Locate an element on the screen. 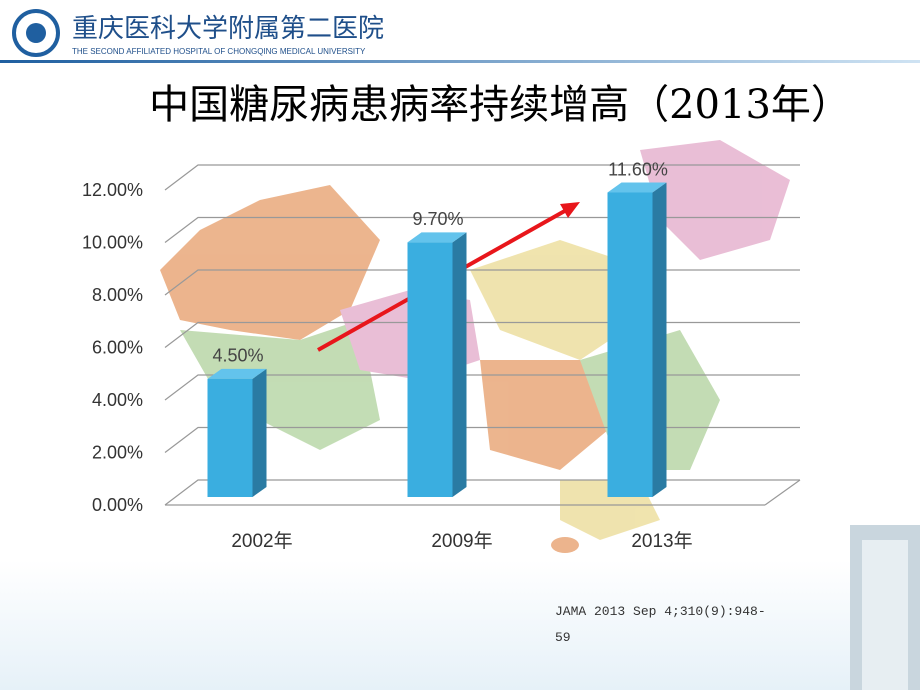 Image resolution: width=920 pixels, height=690 pixels. data-label: 9.70% is located at coordinates (437, 219).